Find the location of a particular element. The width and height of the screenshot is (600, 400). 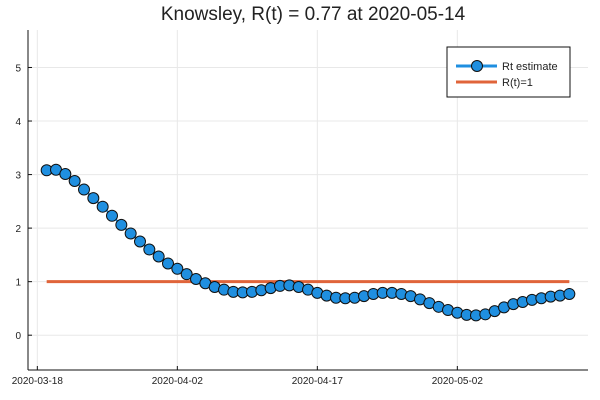

y-tick-label: 2 is located at coordinates (18, 229).